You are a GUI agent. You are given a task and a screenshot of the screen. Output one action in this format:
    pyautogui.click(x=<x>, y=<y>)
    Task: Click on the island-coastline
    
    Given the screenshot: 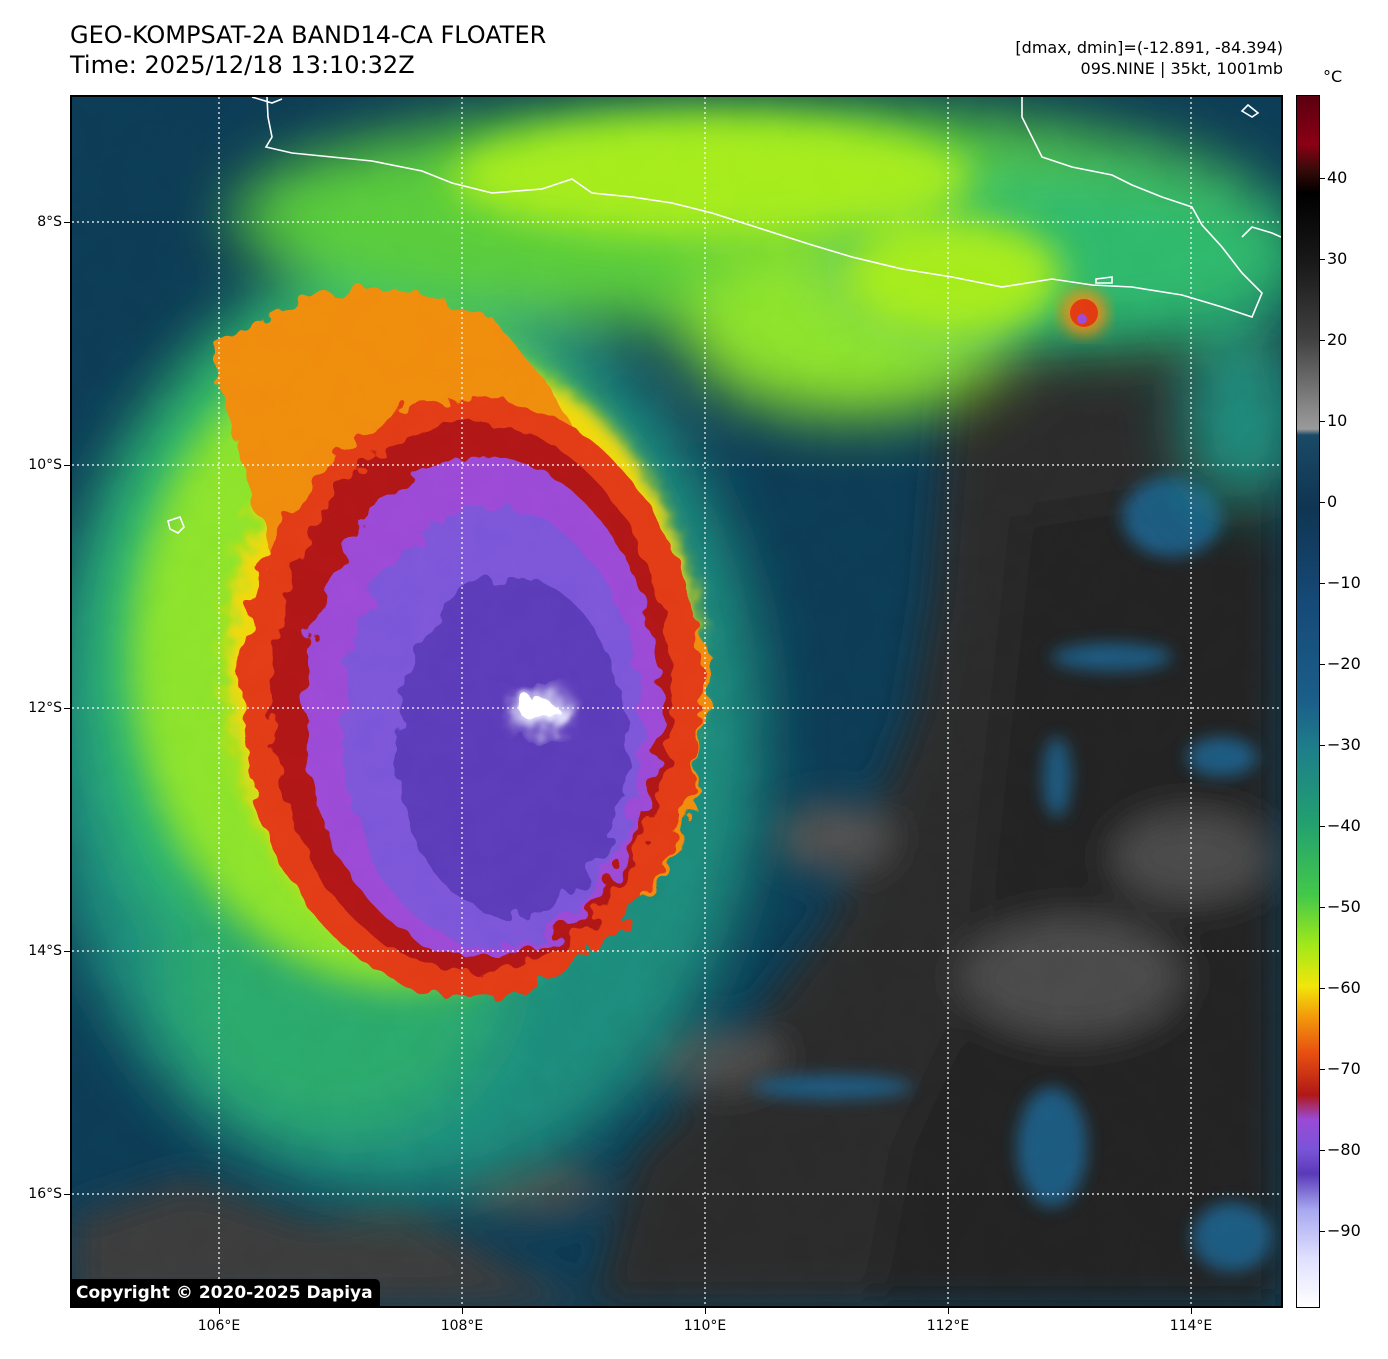 What is the action you would take?
    pyautogui.click(x=1177, y=193)
    